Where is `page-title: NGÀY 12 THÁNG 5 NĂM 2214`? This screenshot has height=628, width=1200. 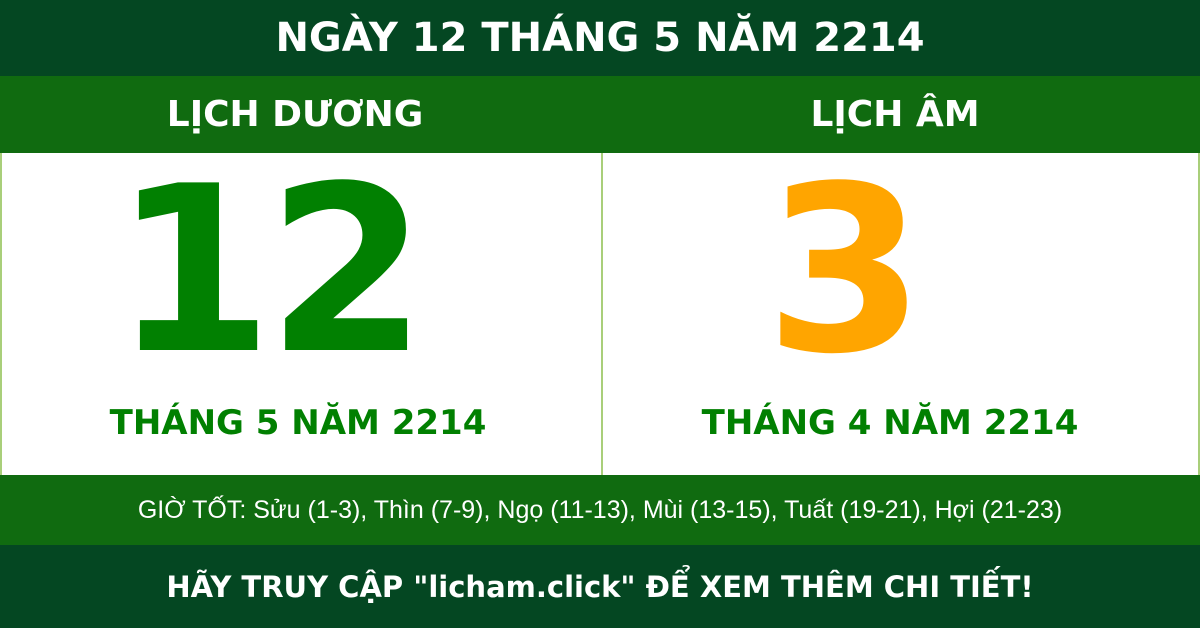
page-title: NGÀY 12 THÁNG 5 NĂM 2214 is located at coordinates (600, 38).